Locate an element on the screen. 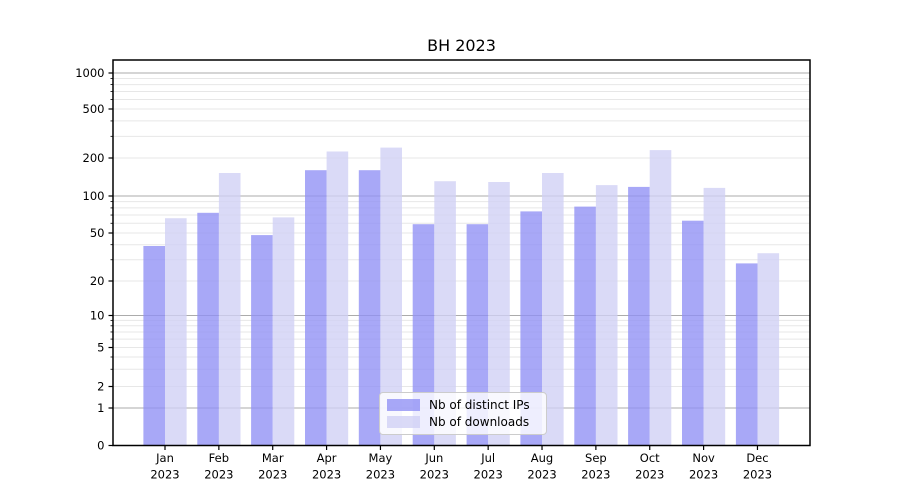 This screenshot has height=500, width=900. x-axis-tick-label: Jun is located at coordinates (433, 458).